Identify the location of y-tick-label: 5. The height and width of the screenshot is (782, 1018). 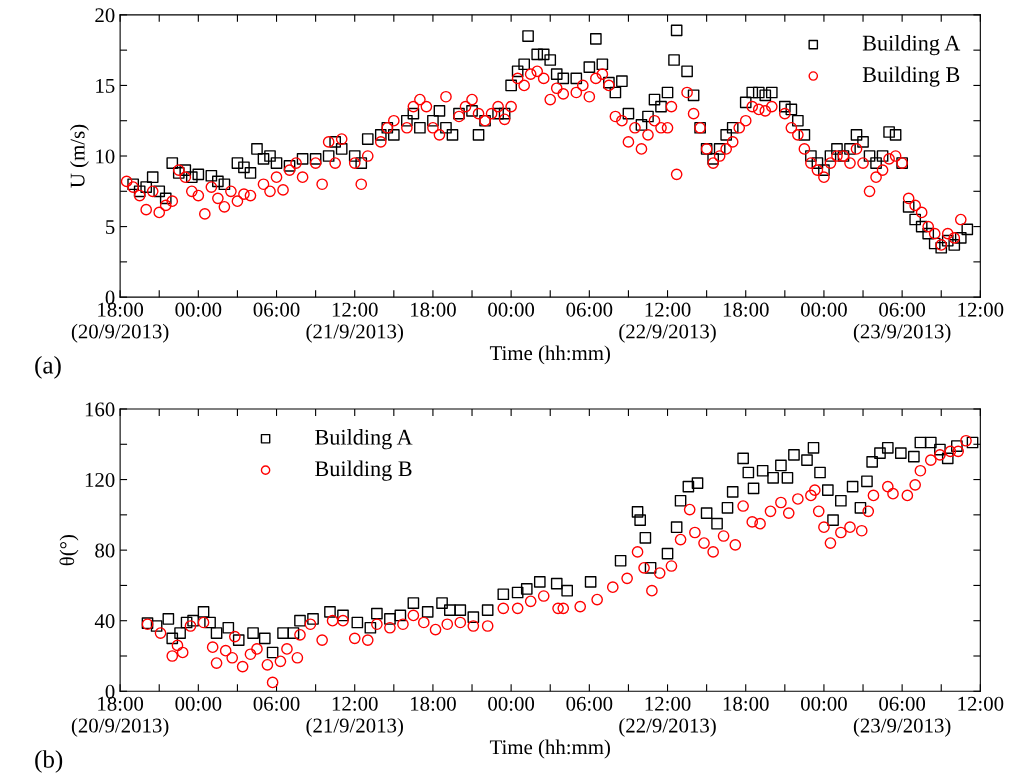
(110, 227).